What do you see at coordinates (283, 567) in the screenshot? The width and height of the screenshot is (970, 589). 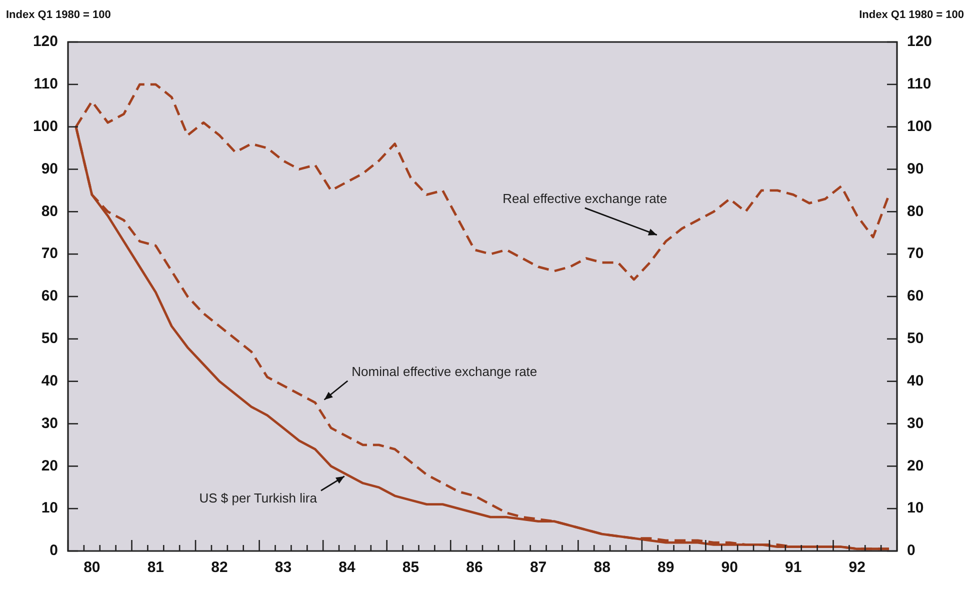 I see `x-tick-label: 83` at bounding box center [283, 567].